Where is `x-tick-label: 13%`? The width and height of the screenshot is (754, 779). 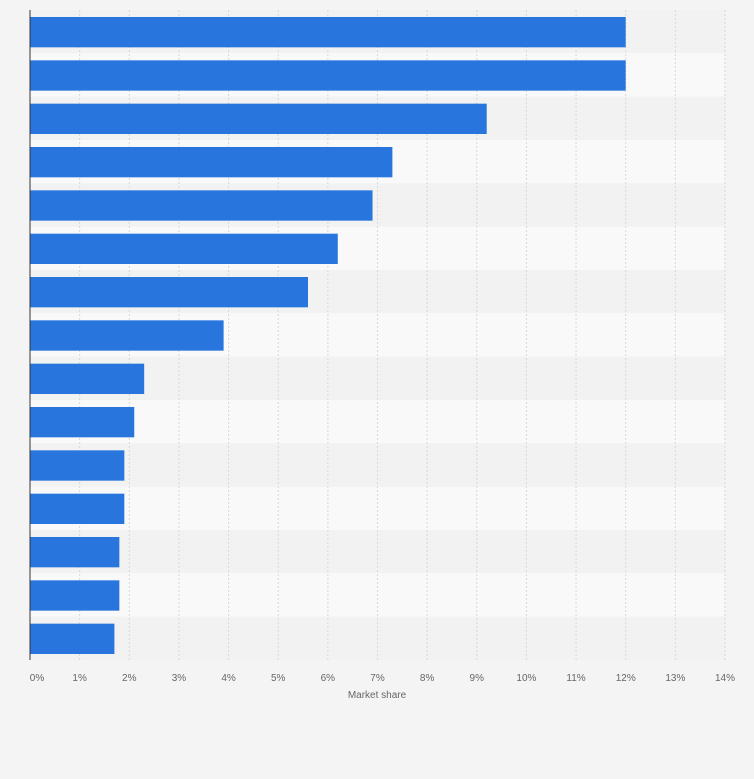 x-tick-label: 13% is located at coordinates (675, 678).